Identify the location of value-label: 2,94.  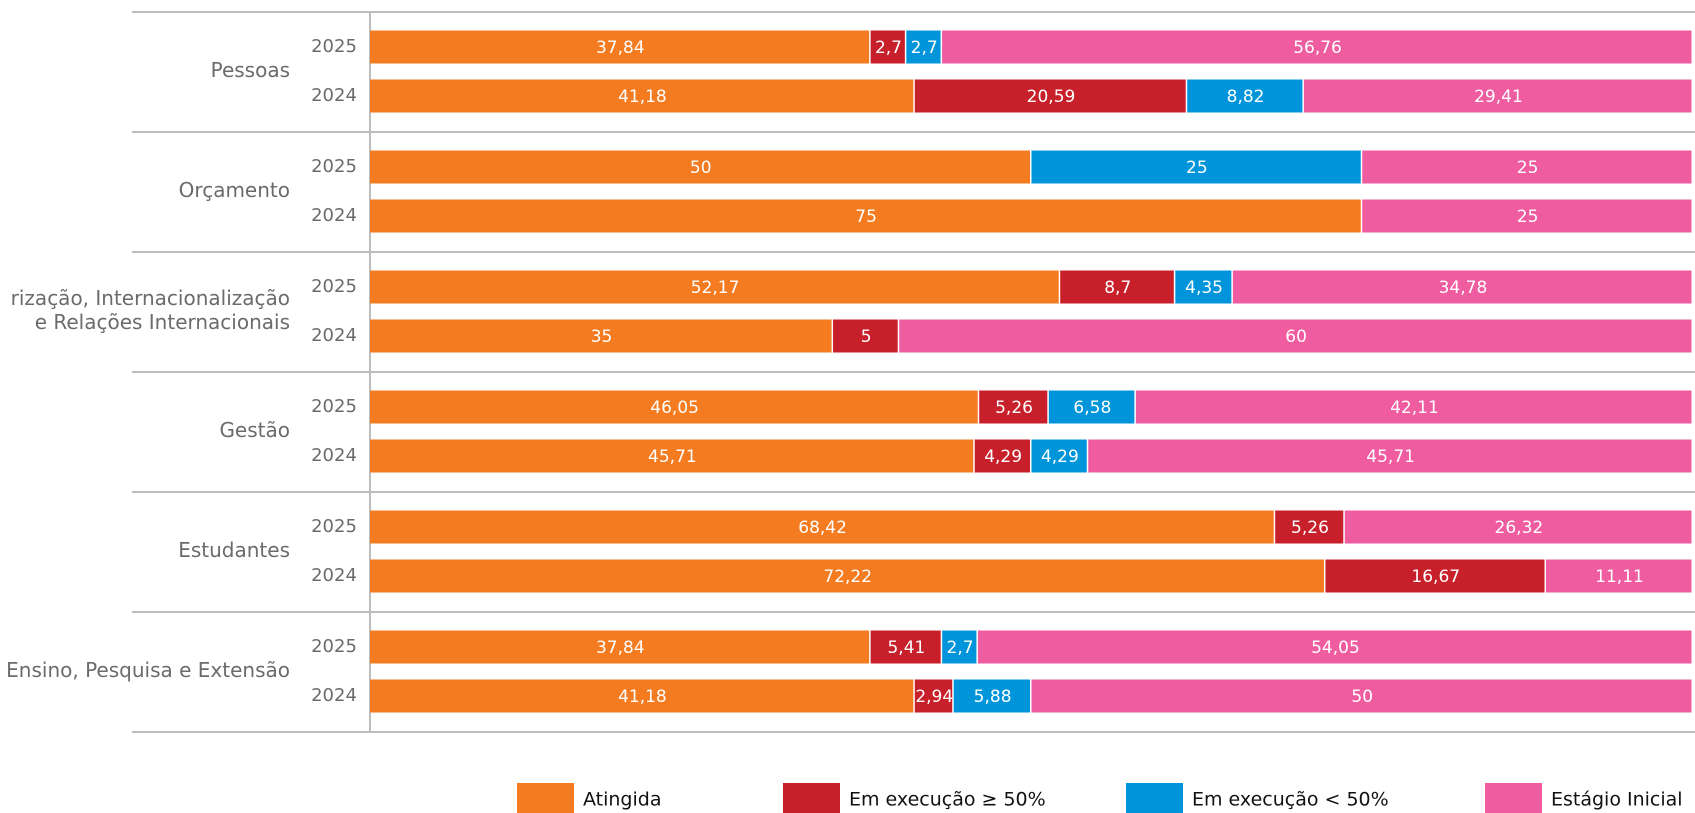
(934, 697).